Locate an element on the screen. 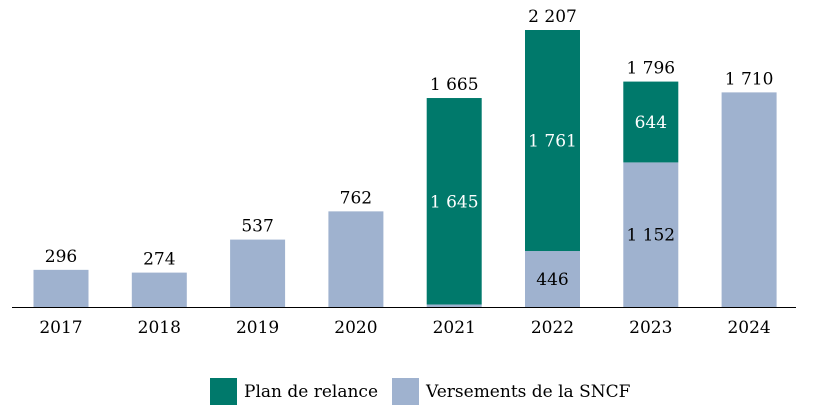 This screenshot has height=416, width=830. bar-versements-2017 is located at coordinates (61, 288).